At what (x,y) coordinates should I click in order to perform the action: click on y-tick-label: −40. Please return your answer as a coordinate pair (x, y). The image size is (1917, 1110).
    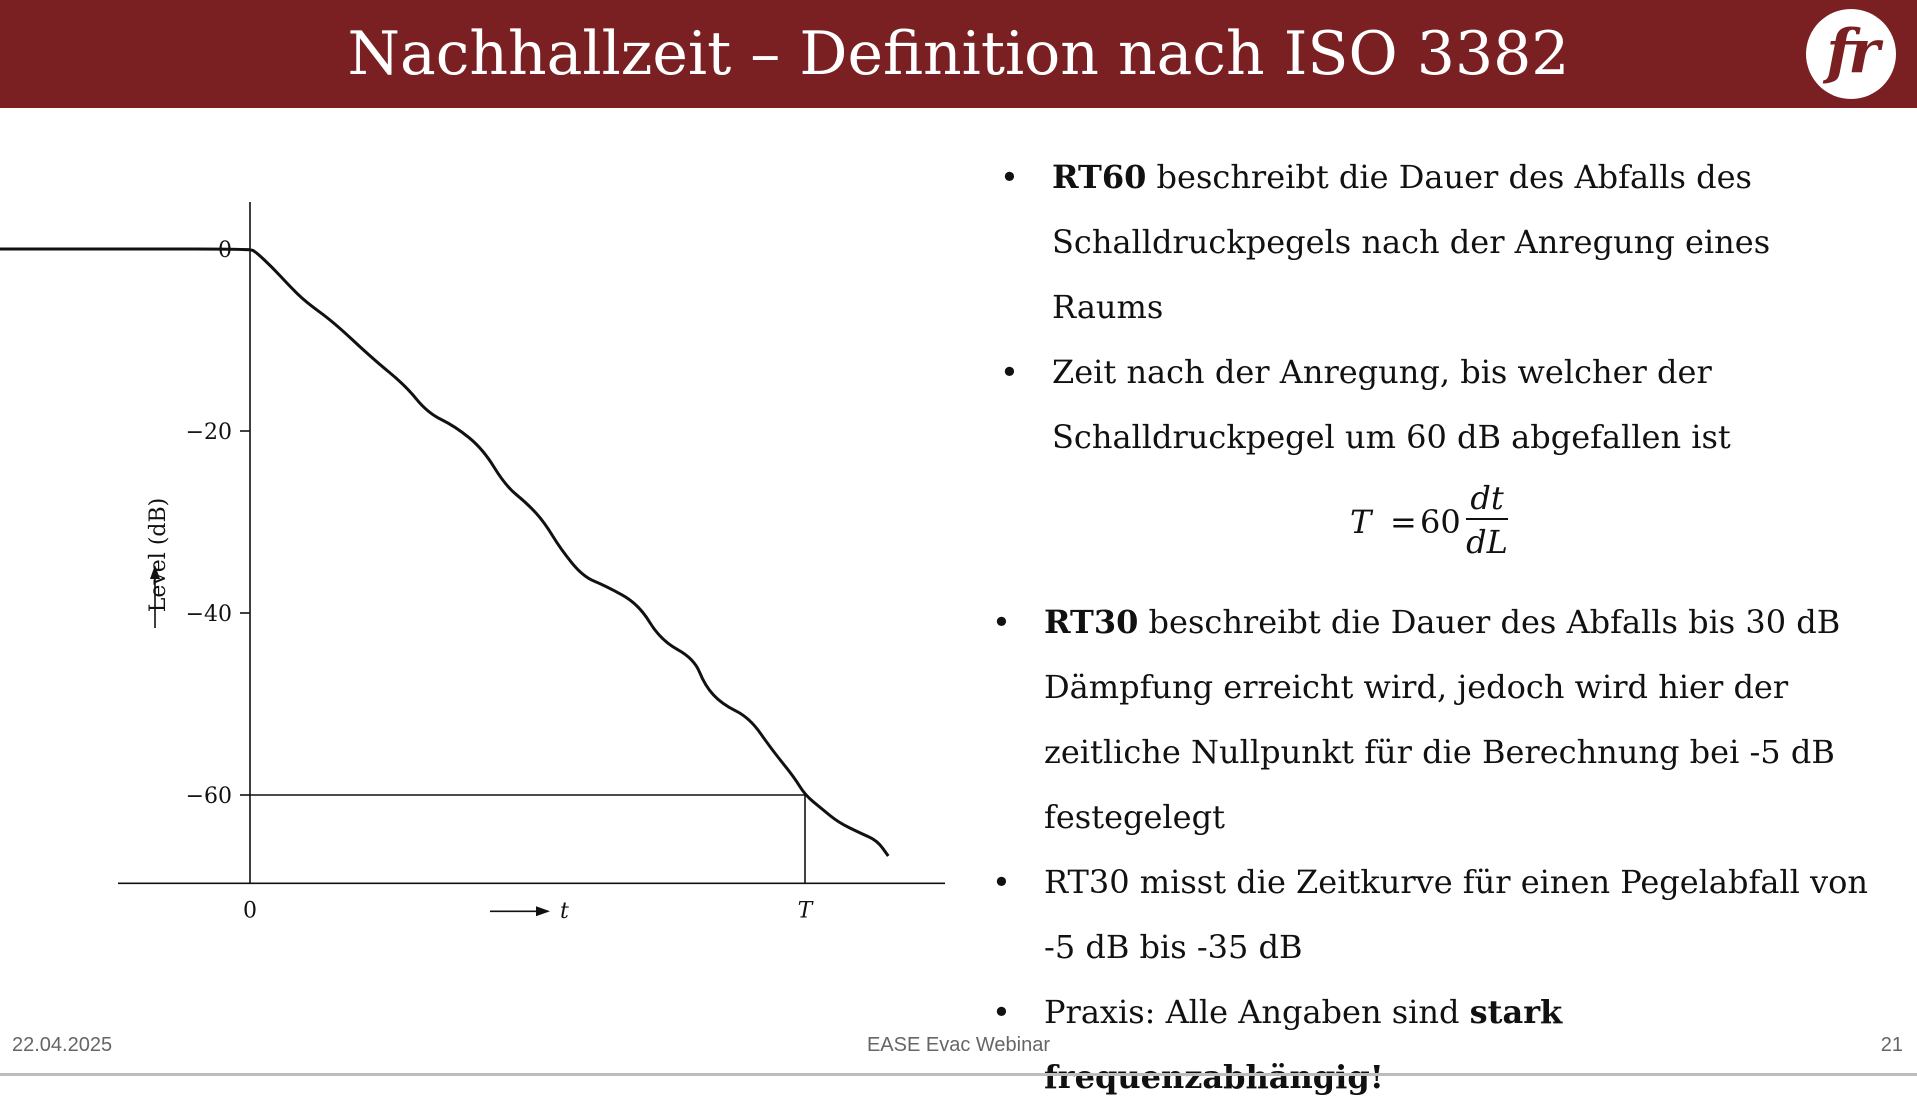
    Looking at the image, I should click on (209, 614).